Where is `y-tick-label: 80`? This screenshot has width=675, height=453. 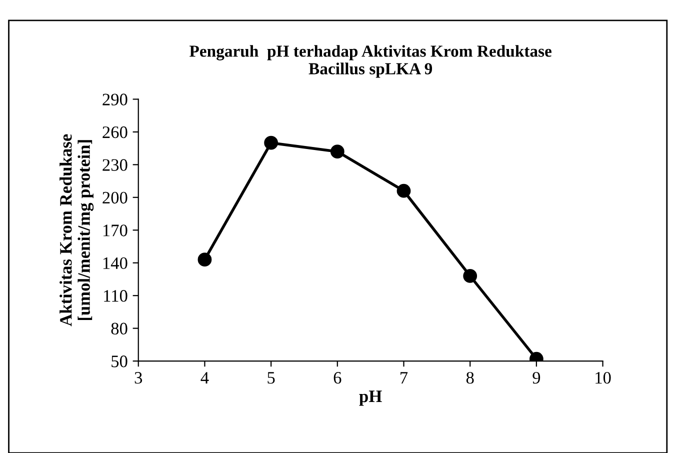
y-tick-label: 80 is located at coordinates (119, 328).